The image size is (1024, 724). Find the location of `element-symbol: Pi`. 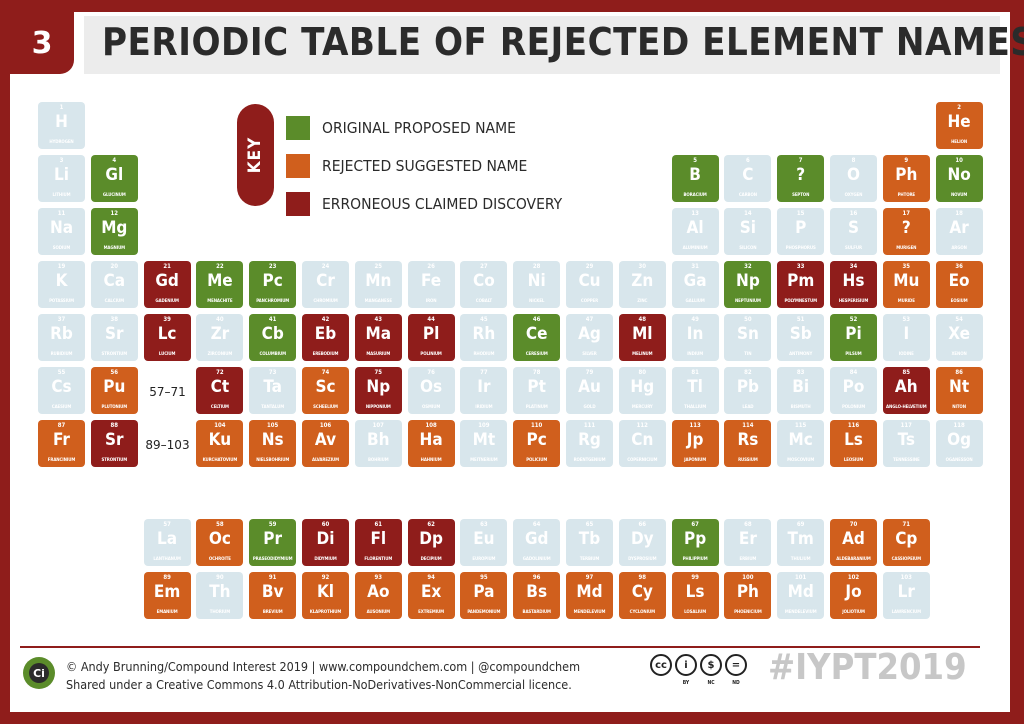

element-symbol: Pi is located at coordinates (853, 334).